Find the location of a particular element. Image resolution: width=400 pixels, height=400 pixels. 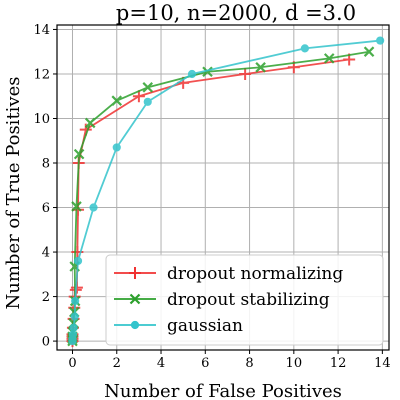

x-tick-label: 6 is located at coordinates (205, 363).